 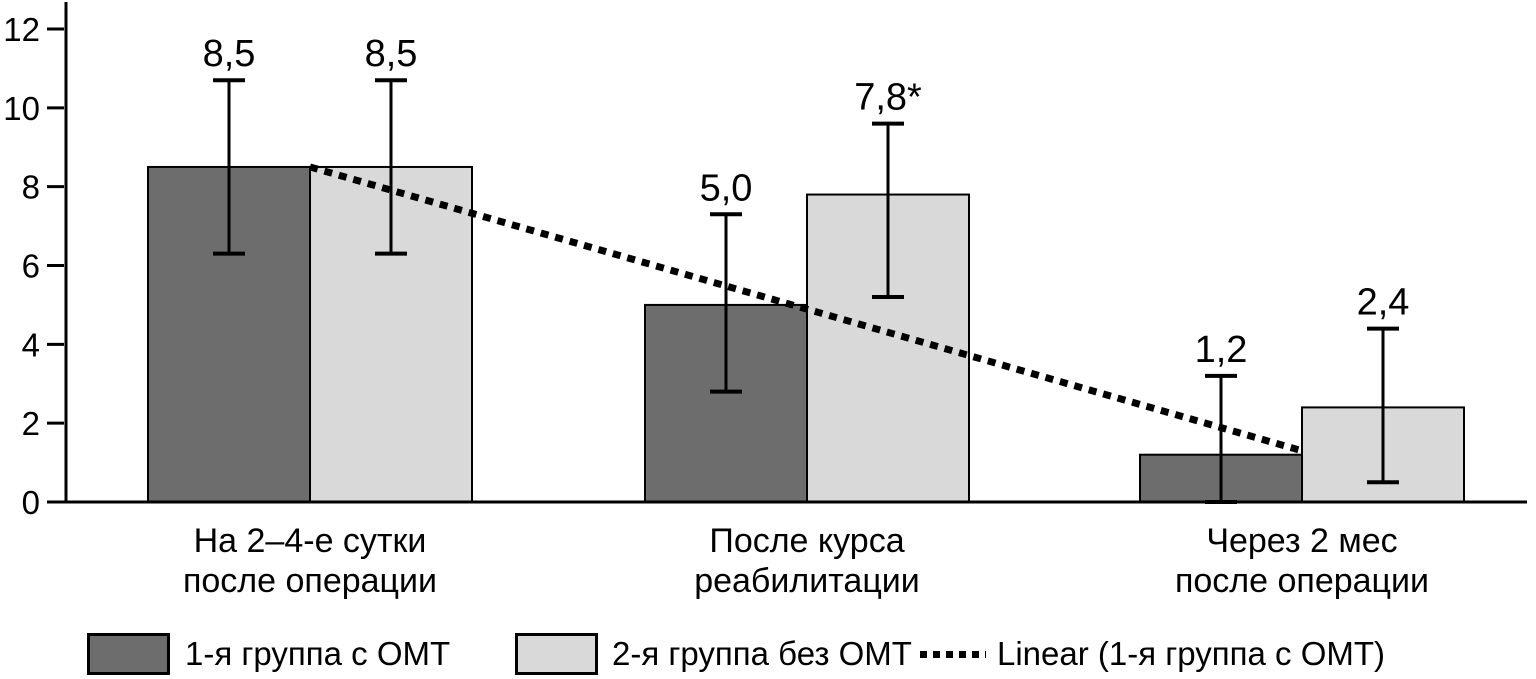 What do you see at coordinates (1221, 350) in the screenshot?
I see `data-label-s1-c3: 1,2` at bounding box center [1221, 350].